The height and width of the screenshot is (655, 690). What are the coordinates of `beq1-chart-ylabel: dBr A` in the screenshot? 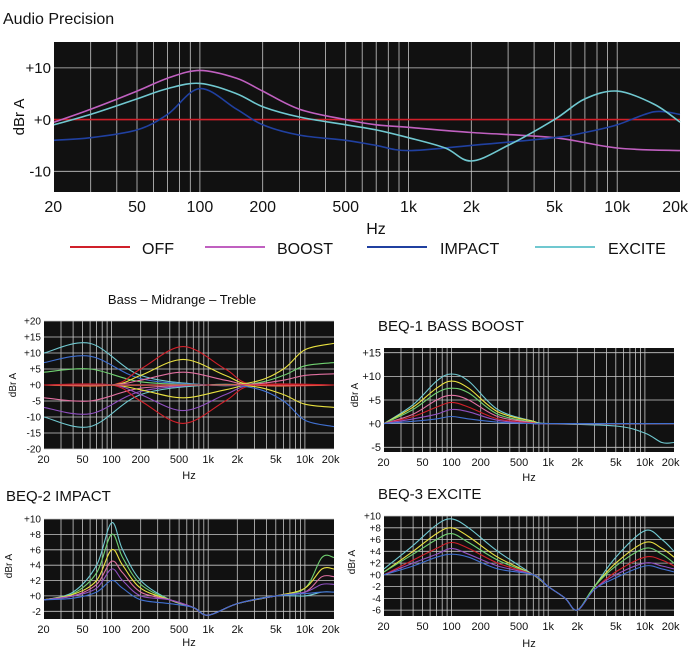 It's located at (355, 394).